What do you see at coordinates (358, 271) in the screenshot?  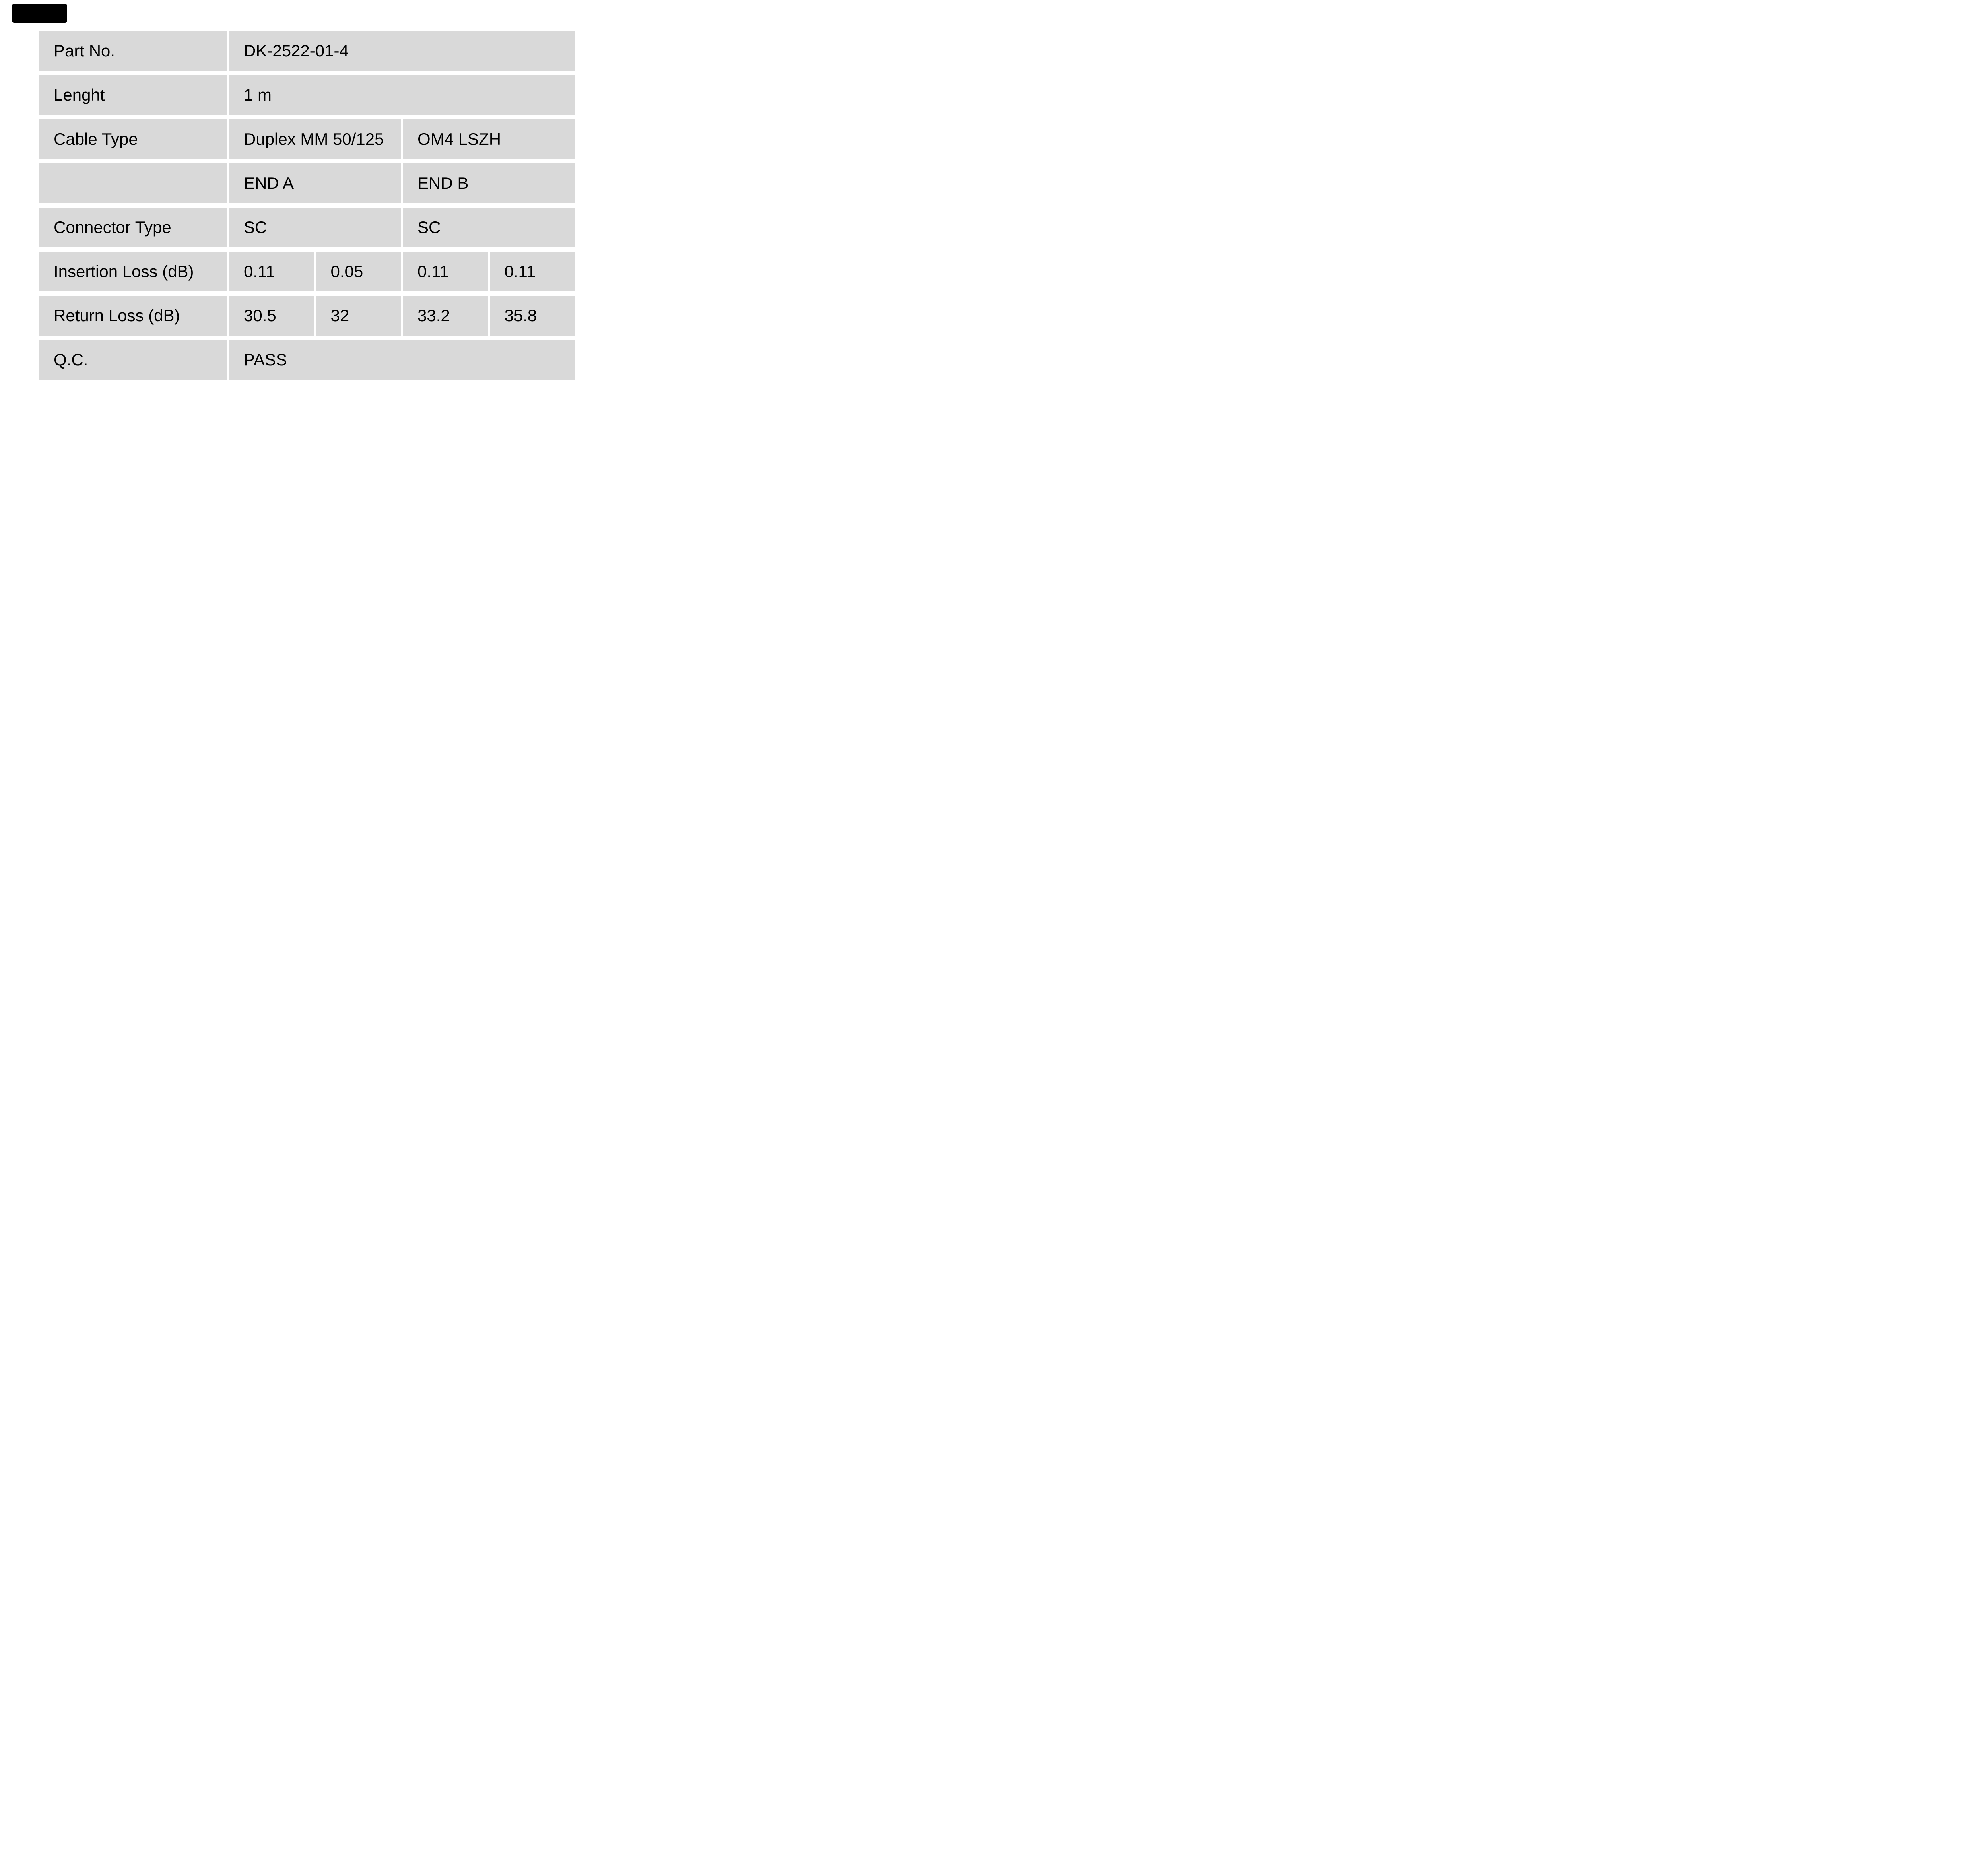 I see `value-cell: 0.05` at bounding box center [358, 271].